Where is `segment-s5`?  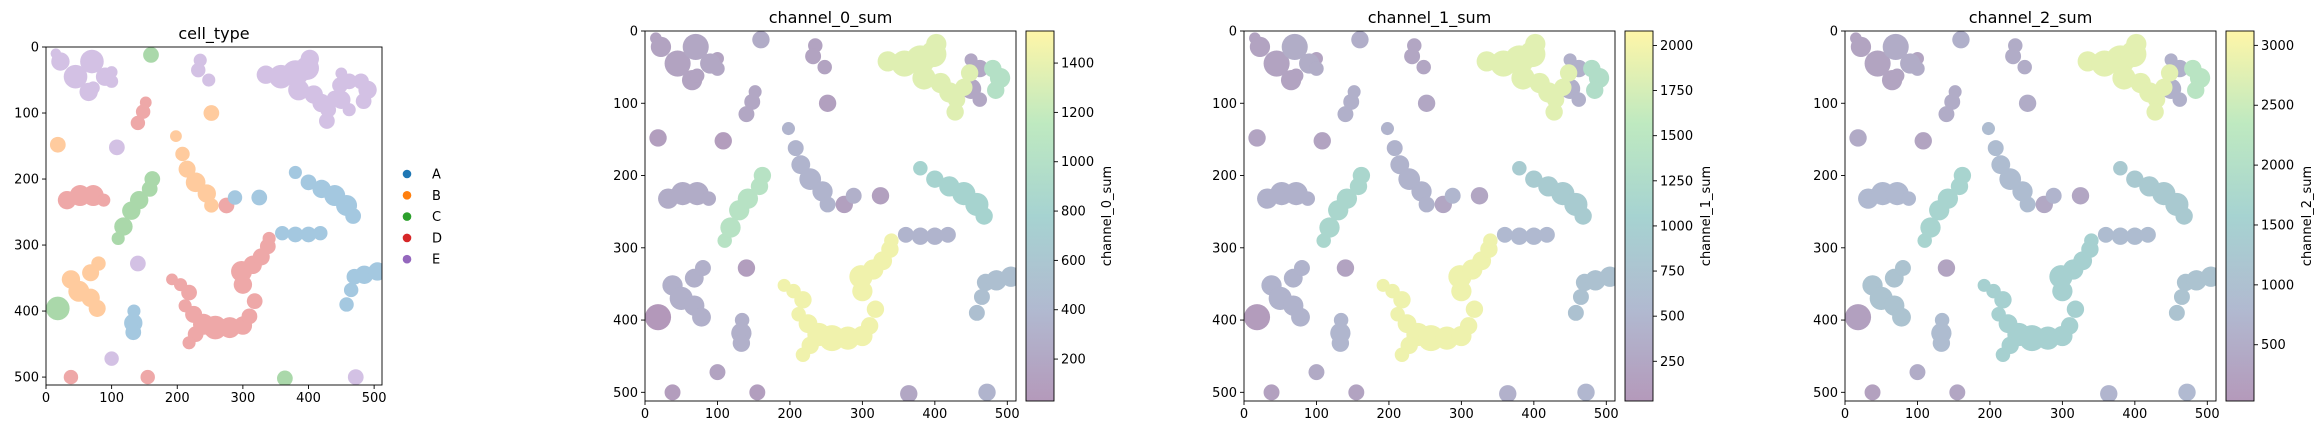
segment-s5 is located at coordinates (1950, 104).